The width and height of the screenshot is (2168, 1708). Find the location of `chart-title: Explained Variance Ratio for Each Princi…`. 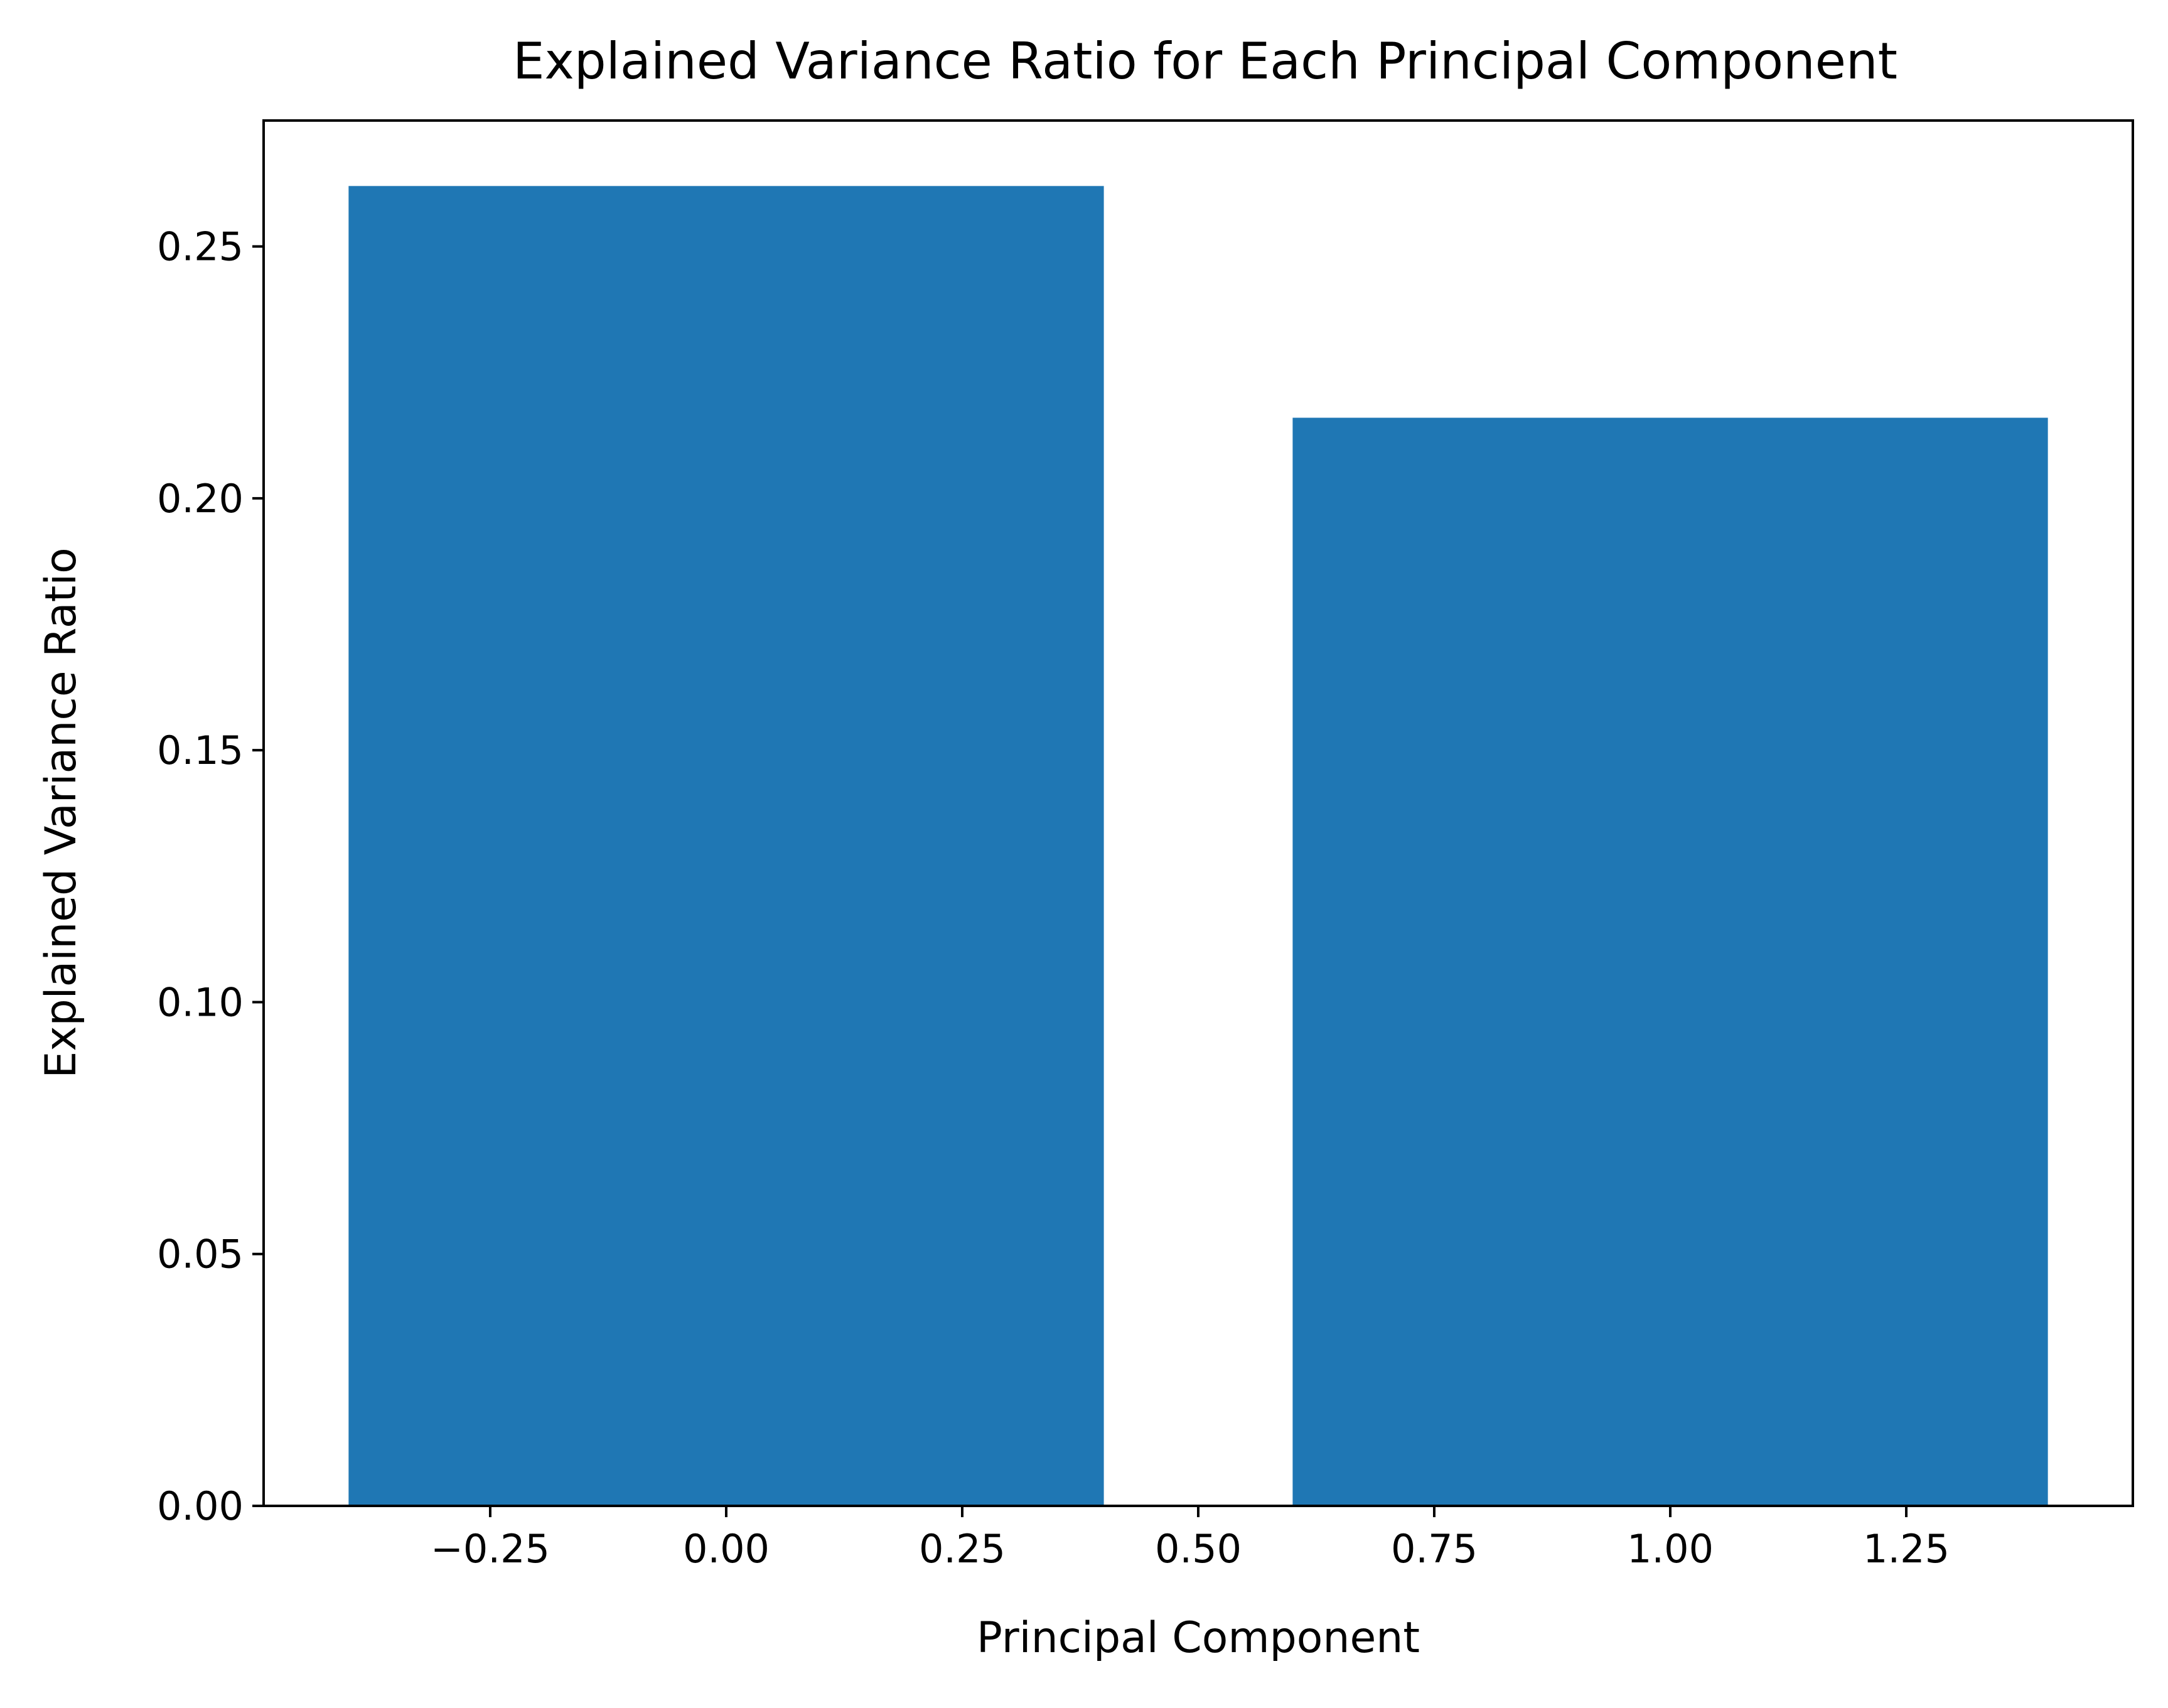

chart-title: Explained Variance Ratio for Each Princi… is located at coordinates (1205, 61).